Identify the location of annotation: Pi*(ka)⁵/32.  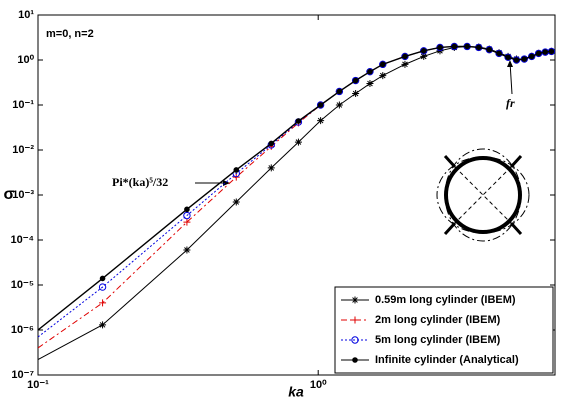
(140, 182).